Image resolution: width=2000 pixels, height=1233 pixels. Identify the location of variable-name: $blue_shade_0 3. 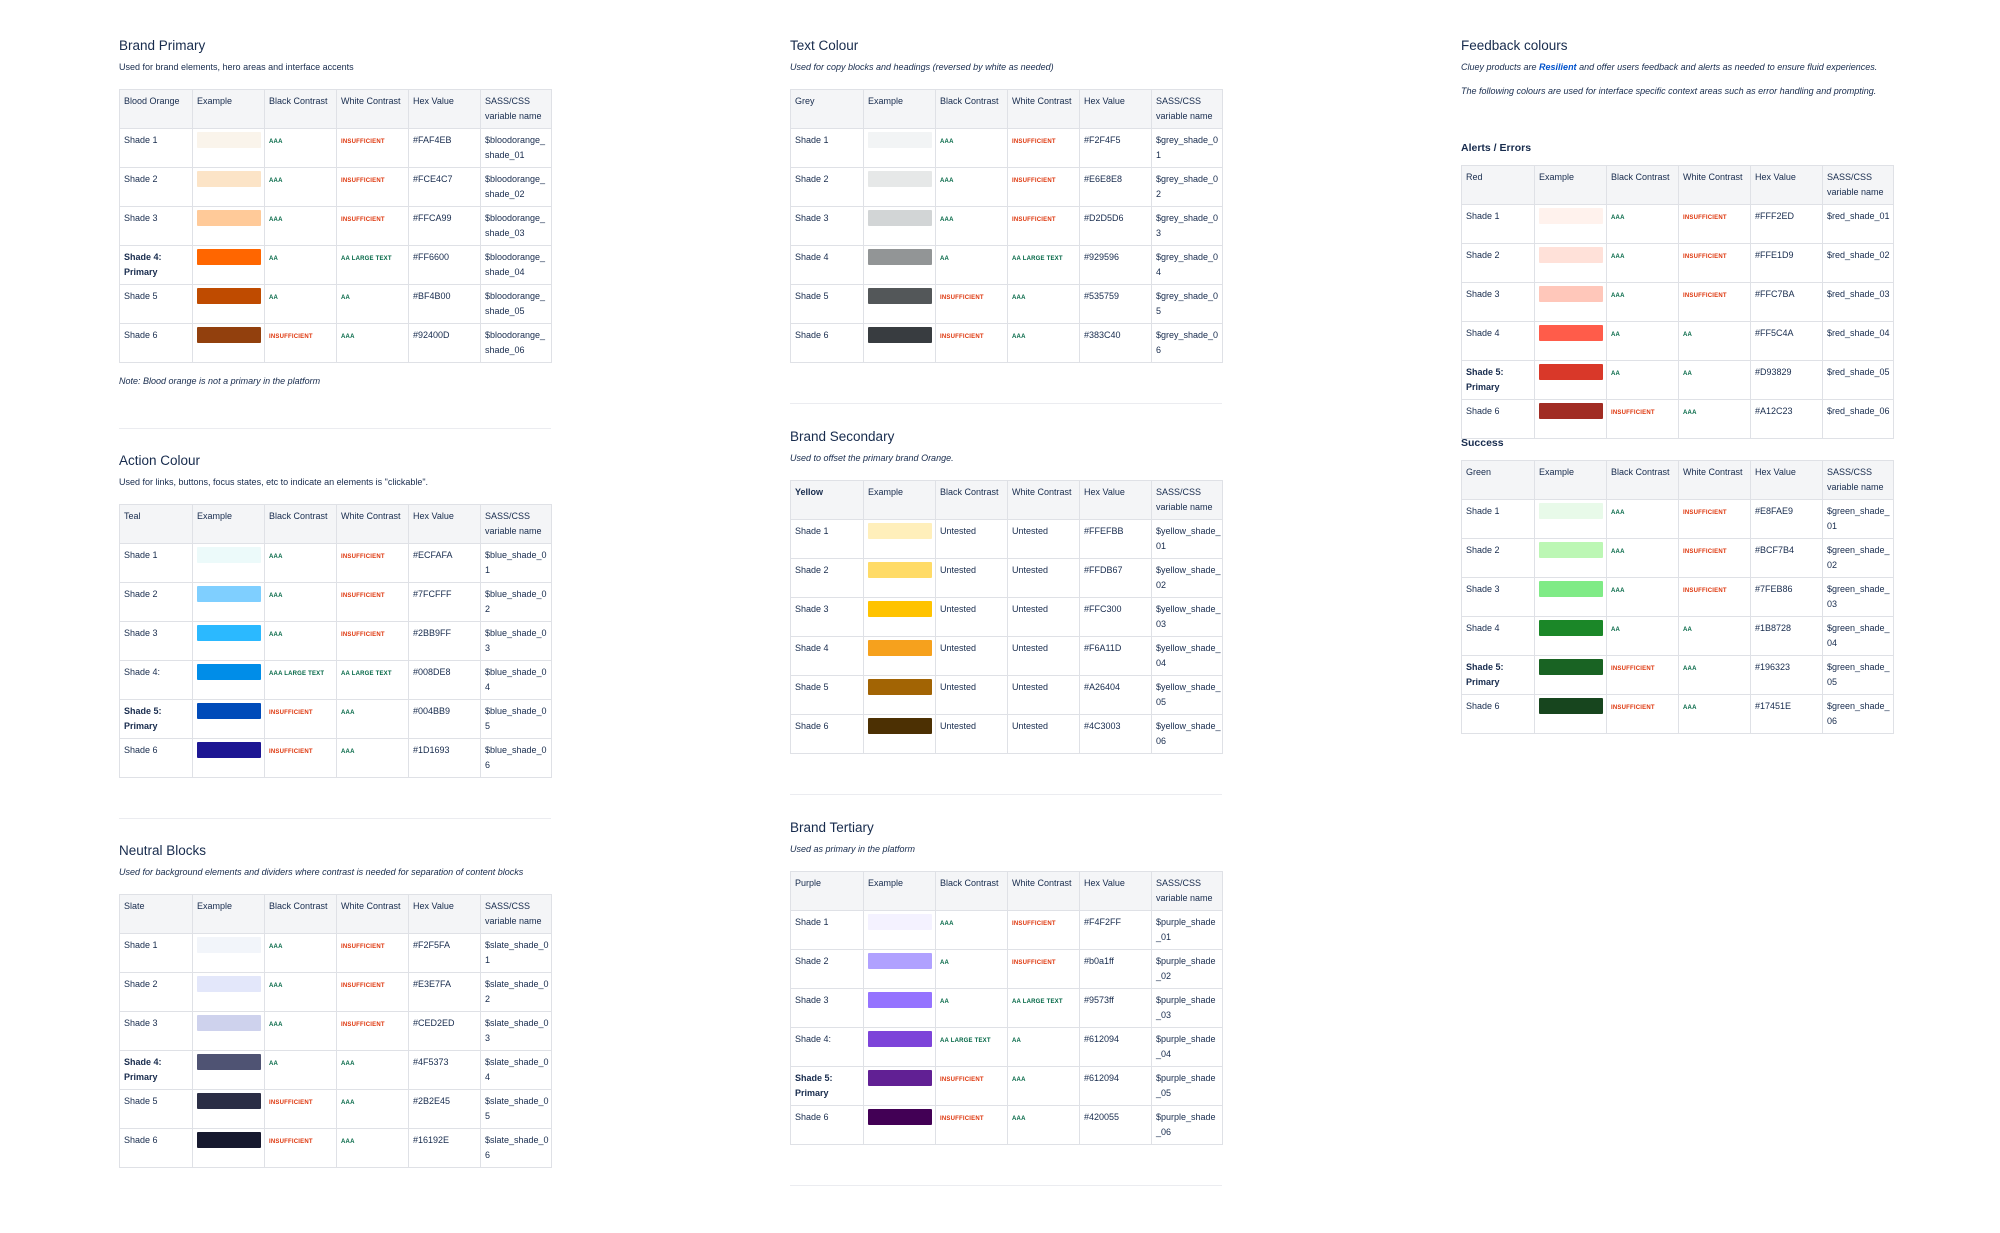
(516, 641).